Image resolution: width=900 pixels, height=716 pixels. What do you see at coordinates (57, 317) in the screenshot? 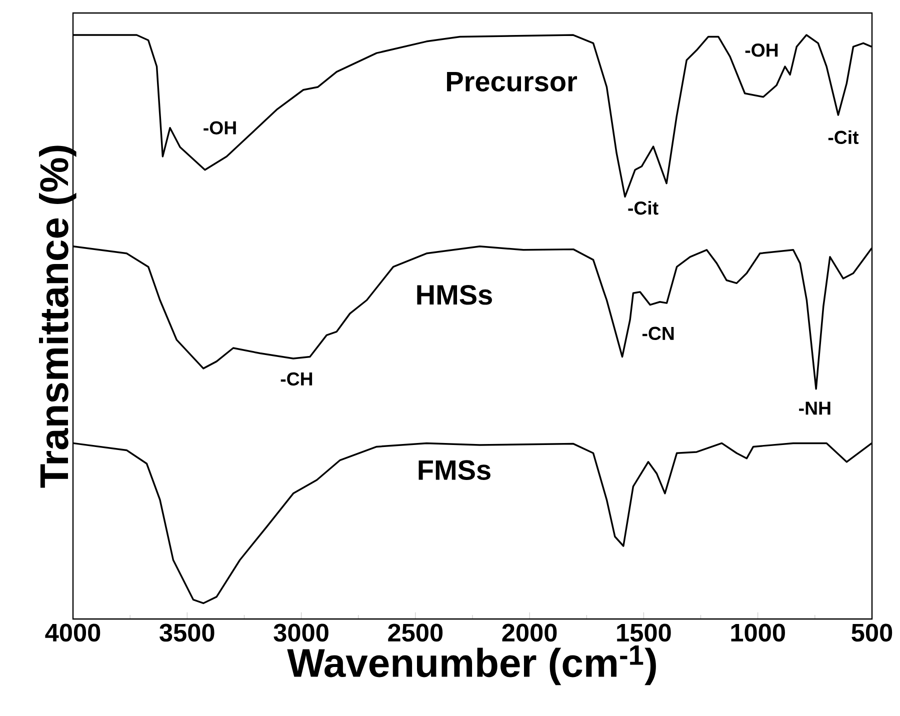
I see `y-axis-title: Transmittance (%)` at bounding box center [57, 317].